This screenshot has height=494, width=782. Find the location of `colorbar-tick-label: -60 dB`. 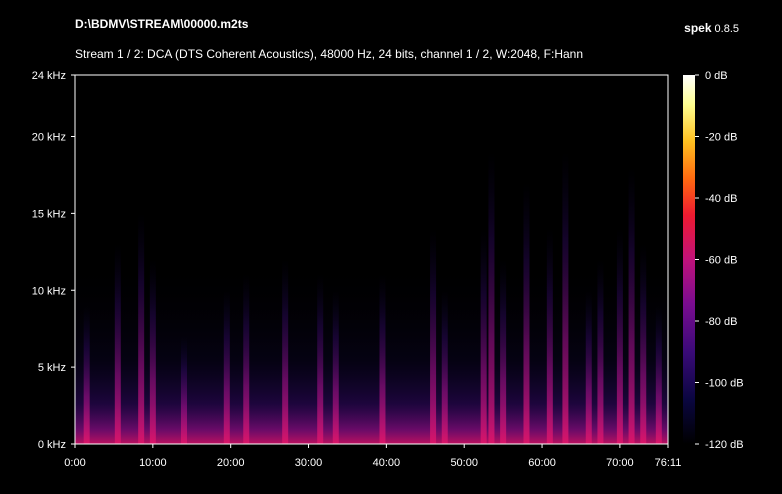

colorbar-tick-label: -60 dB is located at coordinates (721, 261).